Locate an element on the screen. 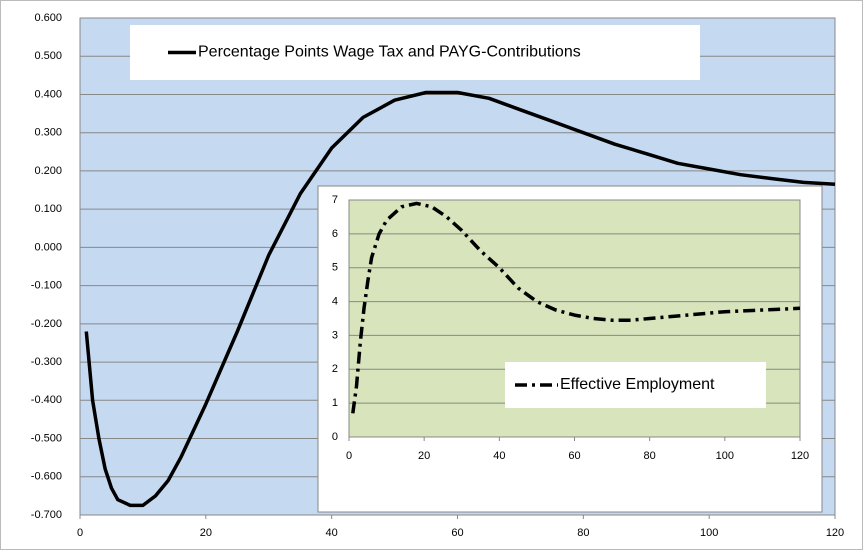 The width and height of the screenshot is (864, 551). y-tick-label: 0.500 is located at coordinates (48, 56).